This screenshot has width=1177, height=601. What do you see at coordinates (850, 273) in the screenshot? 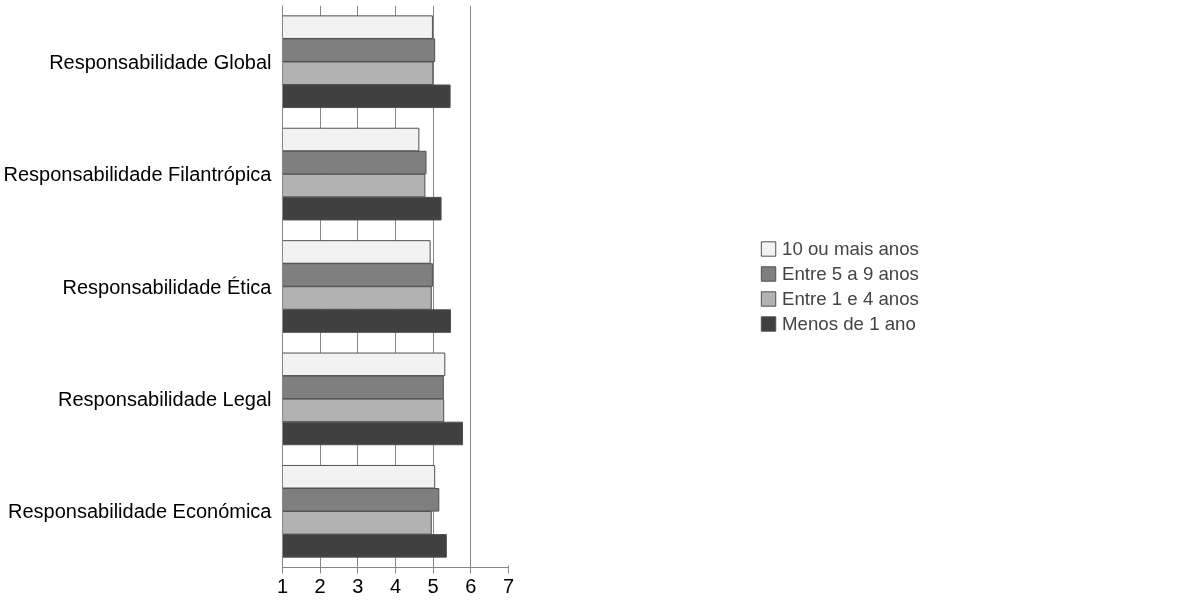
I see `legend-label: Entre 5 a 9 anos` at bounding box center [850, 273].